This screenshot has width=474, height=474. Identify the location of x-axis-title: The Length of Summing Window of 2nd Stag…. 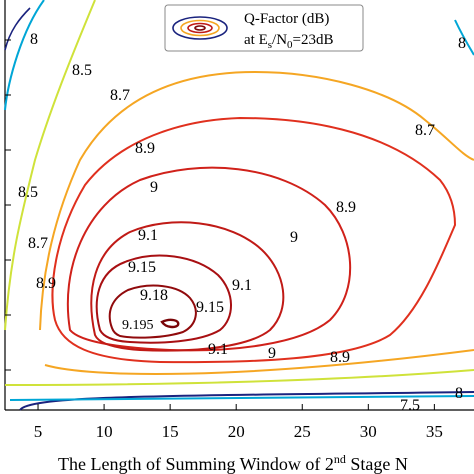
(233, 463).